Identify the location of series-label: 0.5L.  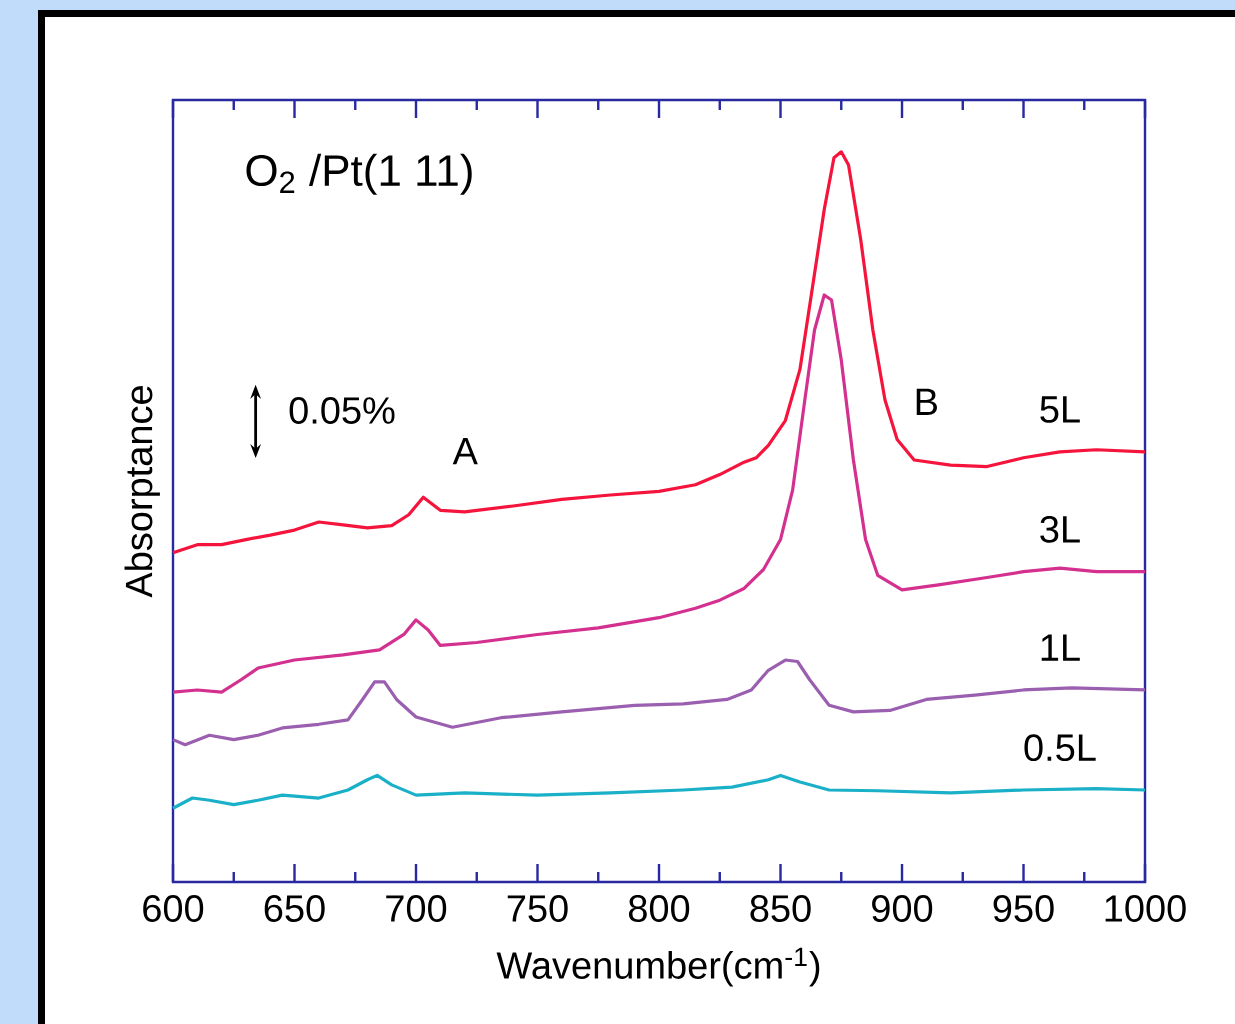
(1060, 748).